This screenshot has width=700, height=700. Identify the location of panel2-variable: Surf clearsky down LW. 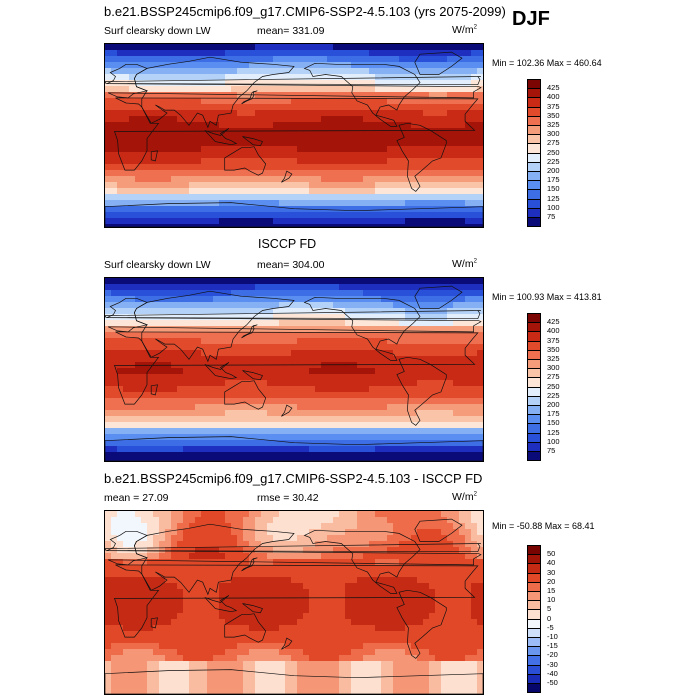
(157, 265).